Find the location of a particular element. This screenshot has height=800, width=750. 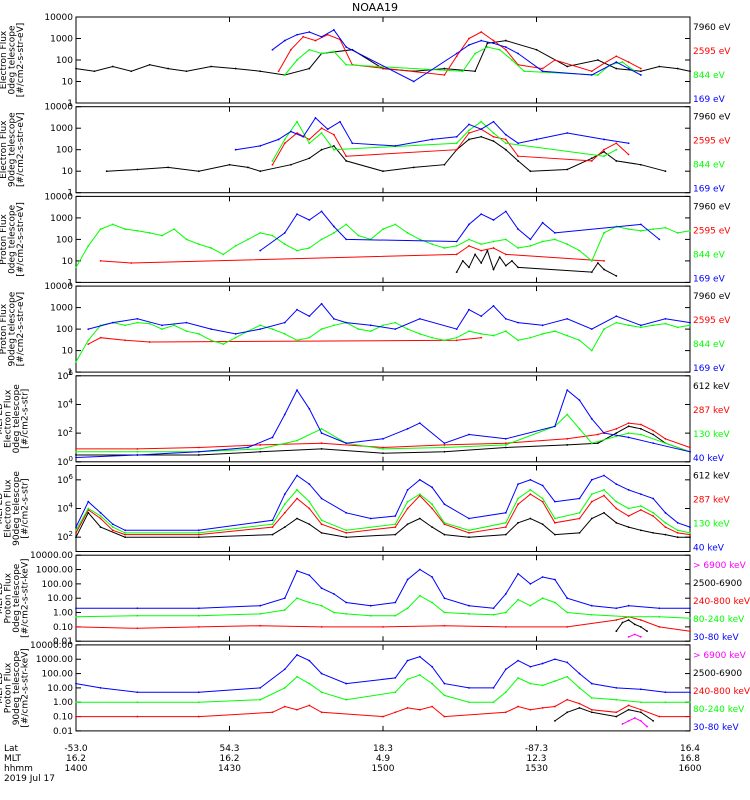

x-tick-mlt: 12.3 is located at coordinates (536, 759).